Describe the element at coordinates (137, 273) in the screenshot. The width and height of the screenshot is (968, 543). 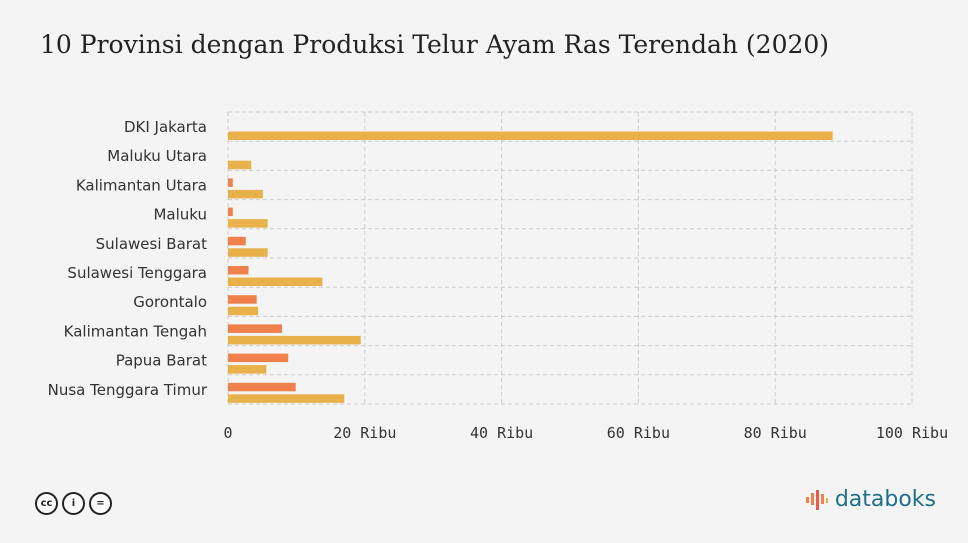
I see `category-label: Sulawesi Tenggara` at that location.